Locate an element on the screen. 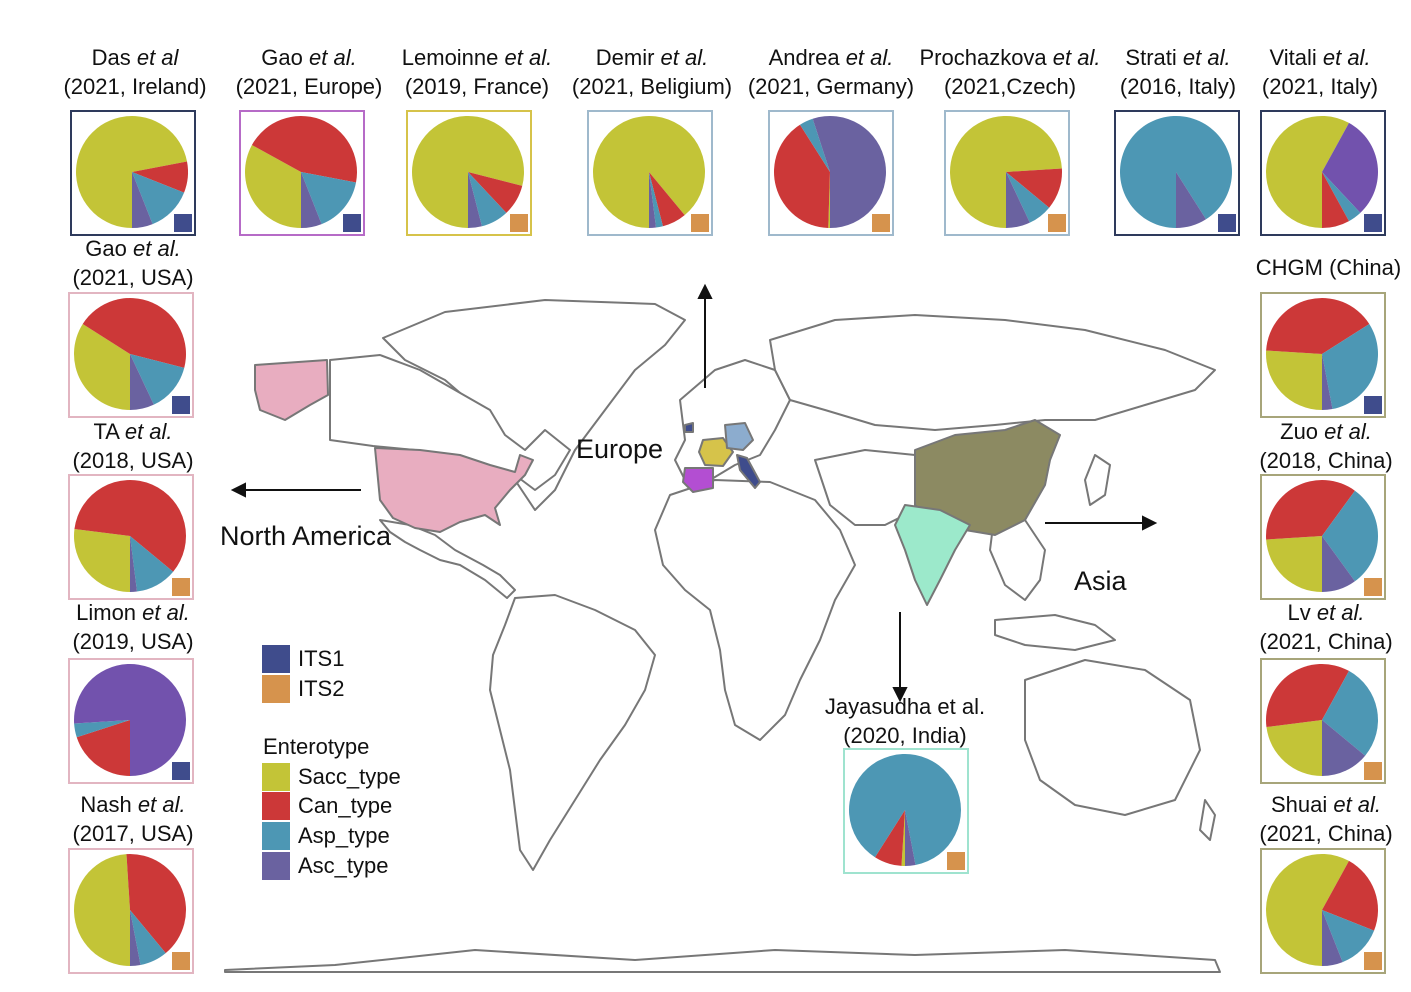 The height and width of the screenshot is (992, 1411). pie-lv is located at coordinates (1323, 721).